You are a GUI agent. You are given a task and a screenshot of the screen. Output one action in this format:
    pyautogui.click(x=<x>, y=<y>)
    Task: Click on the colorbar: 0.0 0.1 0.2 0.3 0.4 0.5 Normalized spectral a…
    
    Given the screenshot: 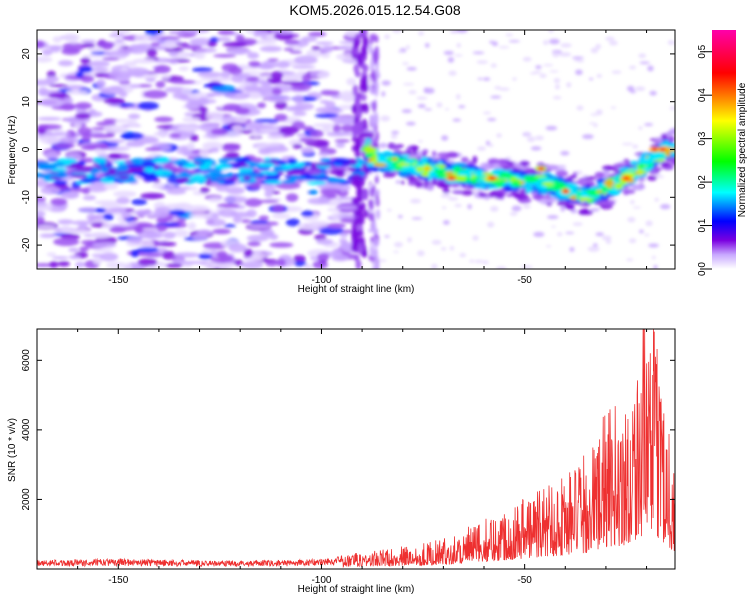 What is the action you would take?
    pyautogui.click(x=722, y=153)
    